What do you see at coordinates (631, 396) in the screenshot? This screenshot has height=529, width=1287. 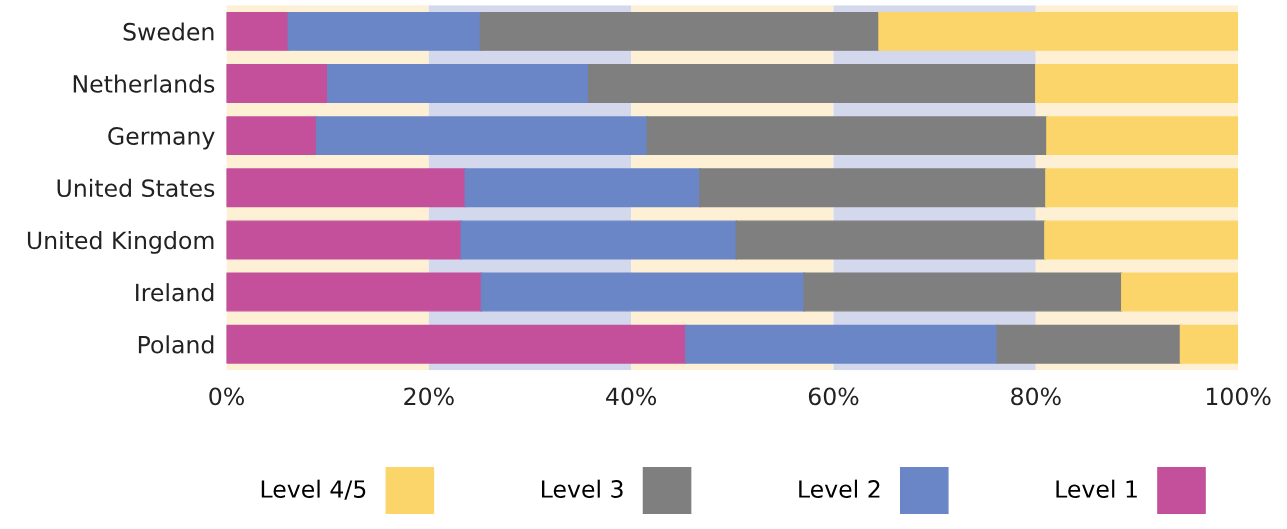 I see `x-tick-label: 40%` at bounding box center [631, 396].